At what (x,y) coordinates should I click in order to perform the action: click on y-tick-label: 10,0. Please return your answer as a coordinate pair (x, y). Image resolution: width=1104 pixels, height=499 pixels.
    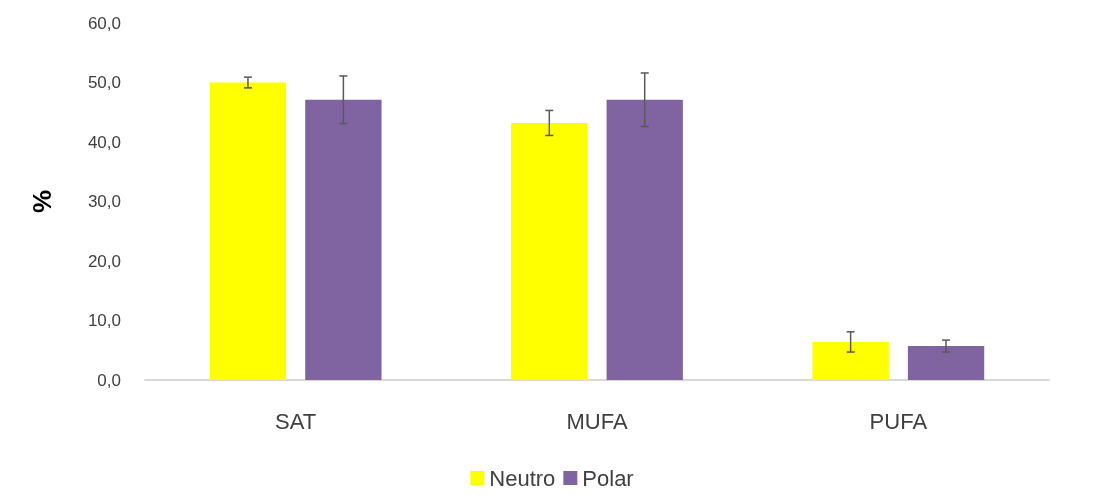
    Looking at the image, I should click on (104, 320).